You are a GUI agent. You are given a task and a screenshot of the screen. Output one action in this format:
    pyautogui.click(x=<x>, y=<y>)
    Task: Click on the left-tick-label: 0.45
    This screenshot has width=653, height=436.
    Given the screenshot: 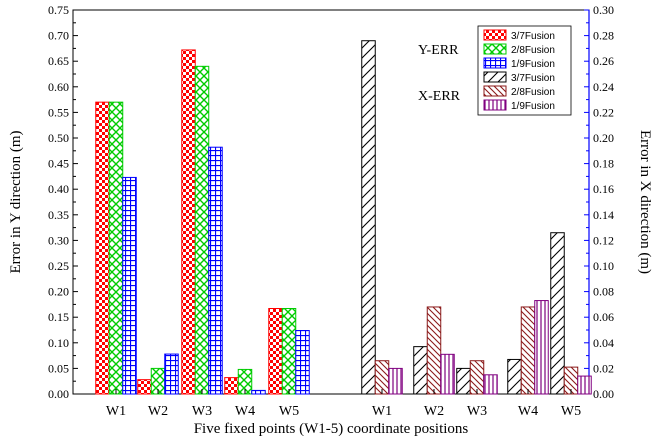 What is the action you would take?
    pyautogui.click(x=58, y=164)
    